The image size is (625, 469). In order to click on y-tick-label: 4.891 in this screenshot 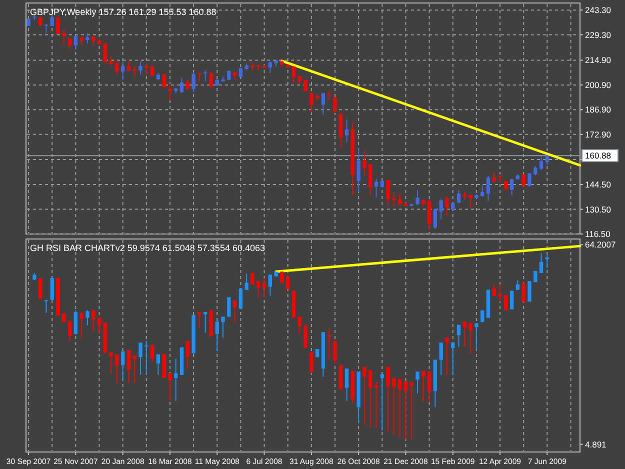, I will do `click(596, 444)`.